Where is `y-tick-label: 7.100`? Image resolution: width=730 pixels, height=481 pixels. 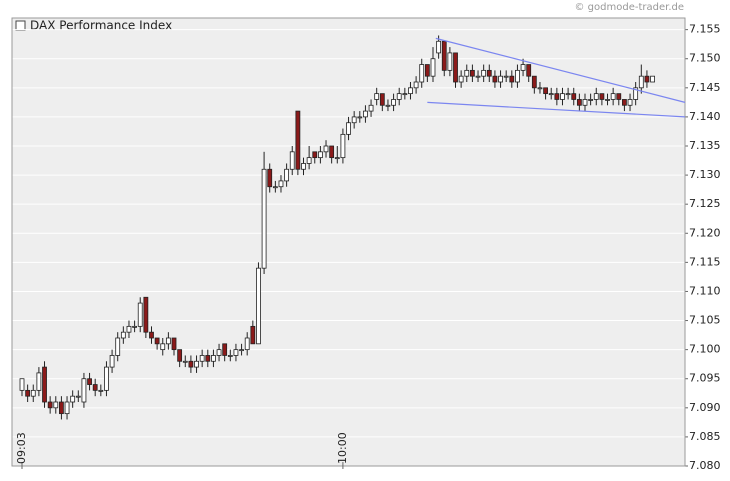
y-tick-label: 7.100 is located at coordinates (705, 349).